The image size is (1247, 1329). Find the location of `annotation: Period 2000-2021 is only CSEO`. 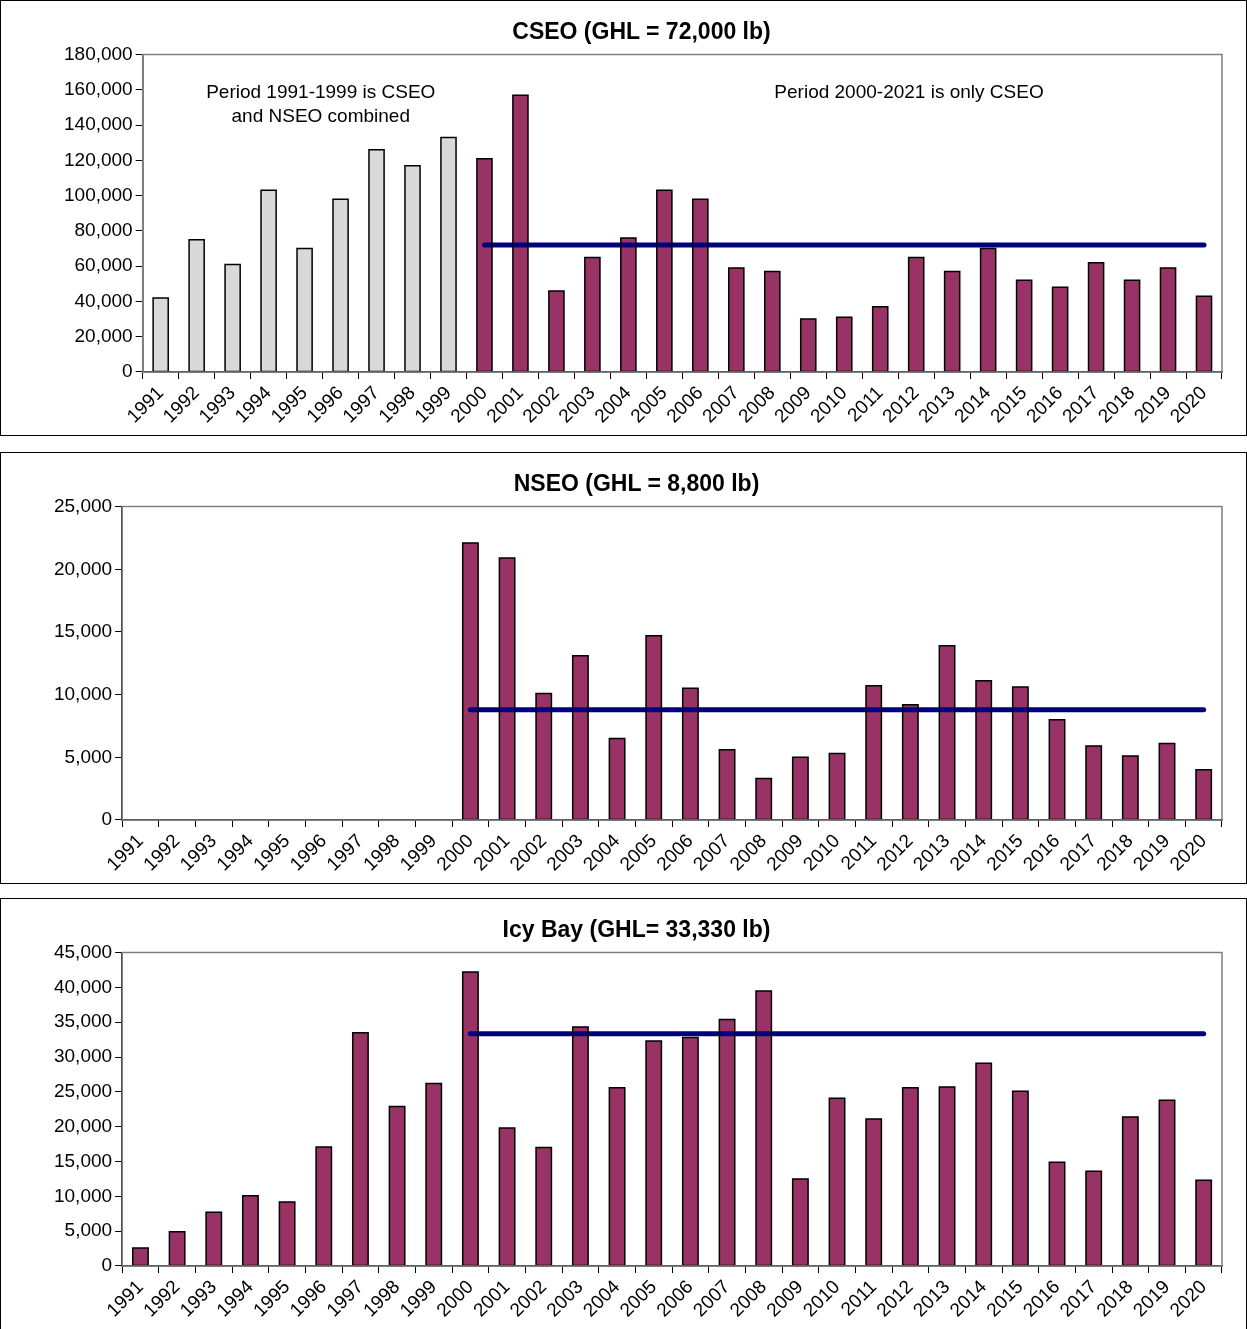

annotation: Period 2000-2021 is only CSEO is located at coordinates (909, 92).